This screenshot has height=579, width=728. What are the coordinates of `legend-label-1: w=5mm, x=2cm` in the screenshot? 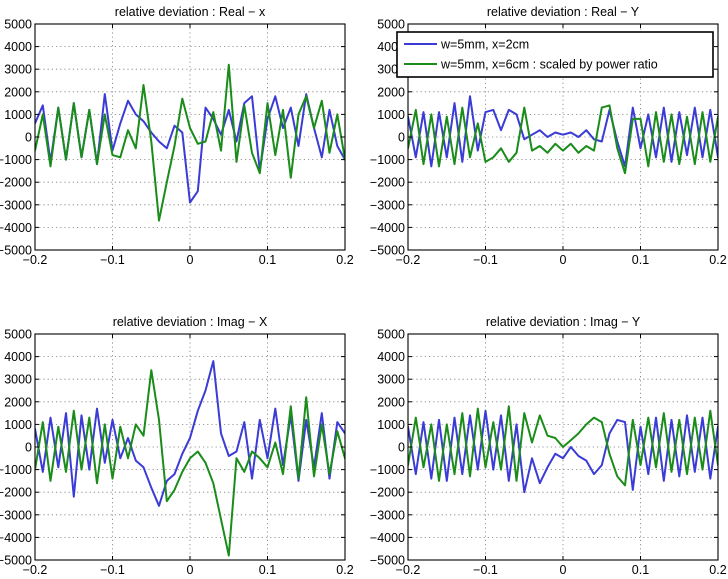 It's located at (484, 45).